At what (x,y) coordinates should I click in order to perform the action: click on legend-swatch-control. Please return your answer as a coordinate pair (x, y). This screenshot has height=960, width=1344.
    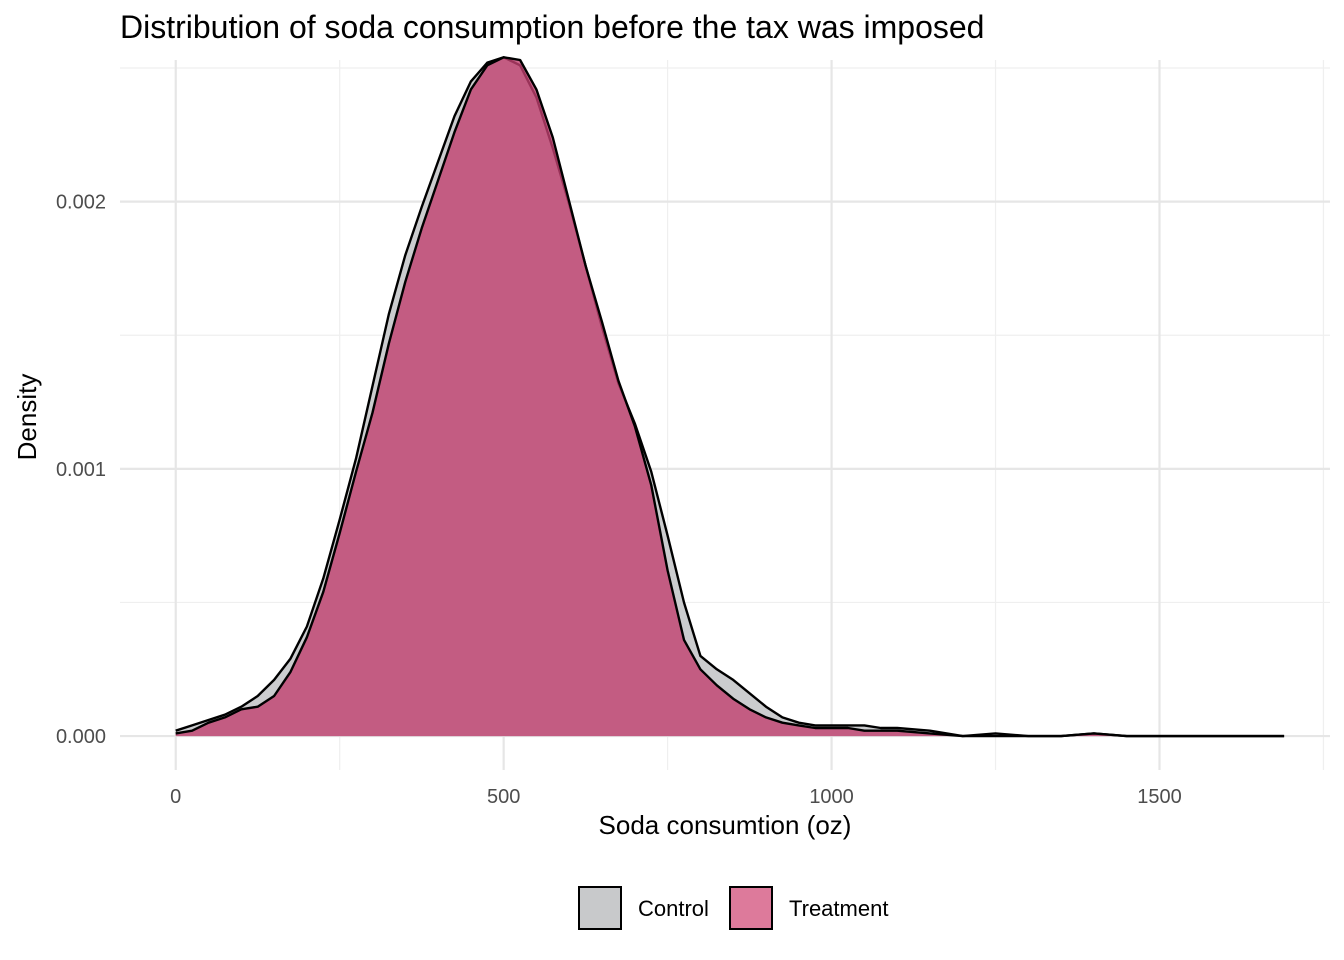
    Looking at the image, I should click on (600, 908).